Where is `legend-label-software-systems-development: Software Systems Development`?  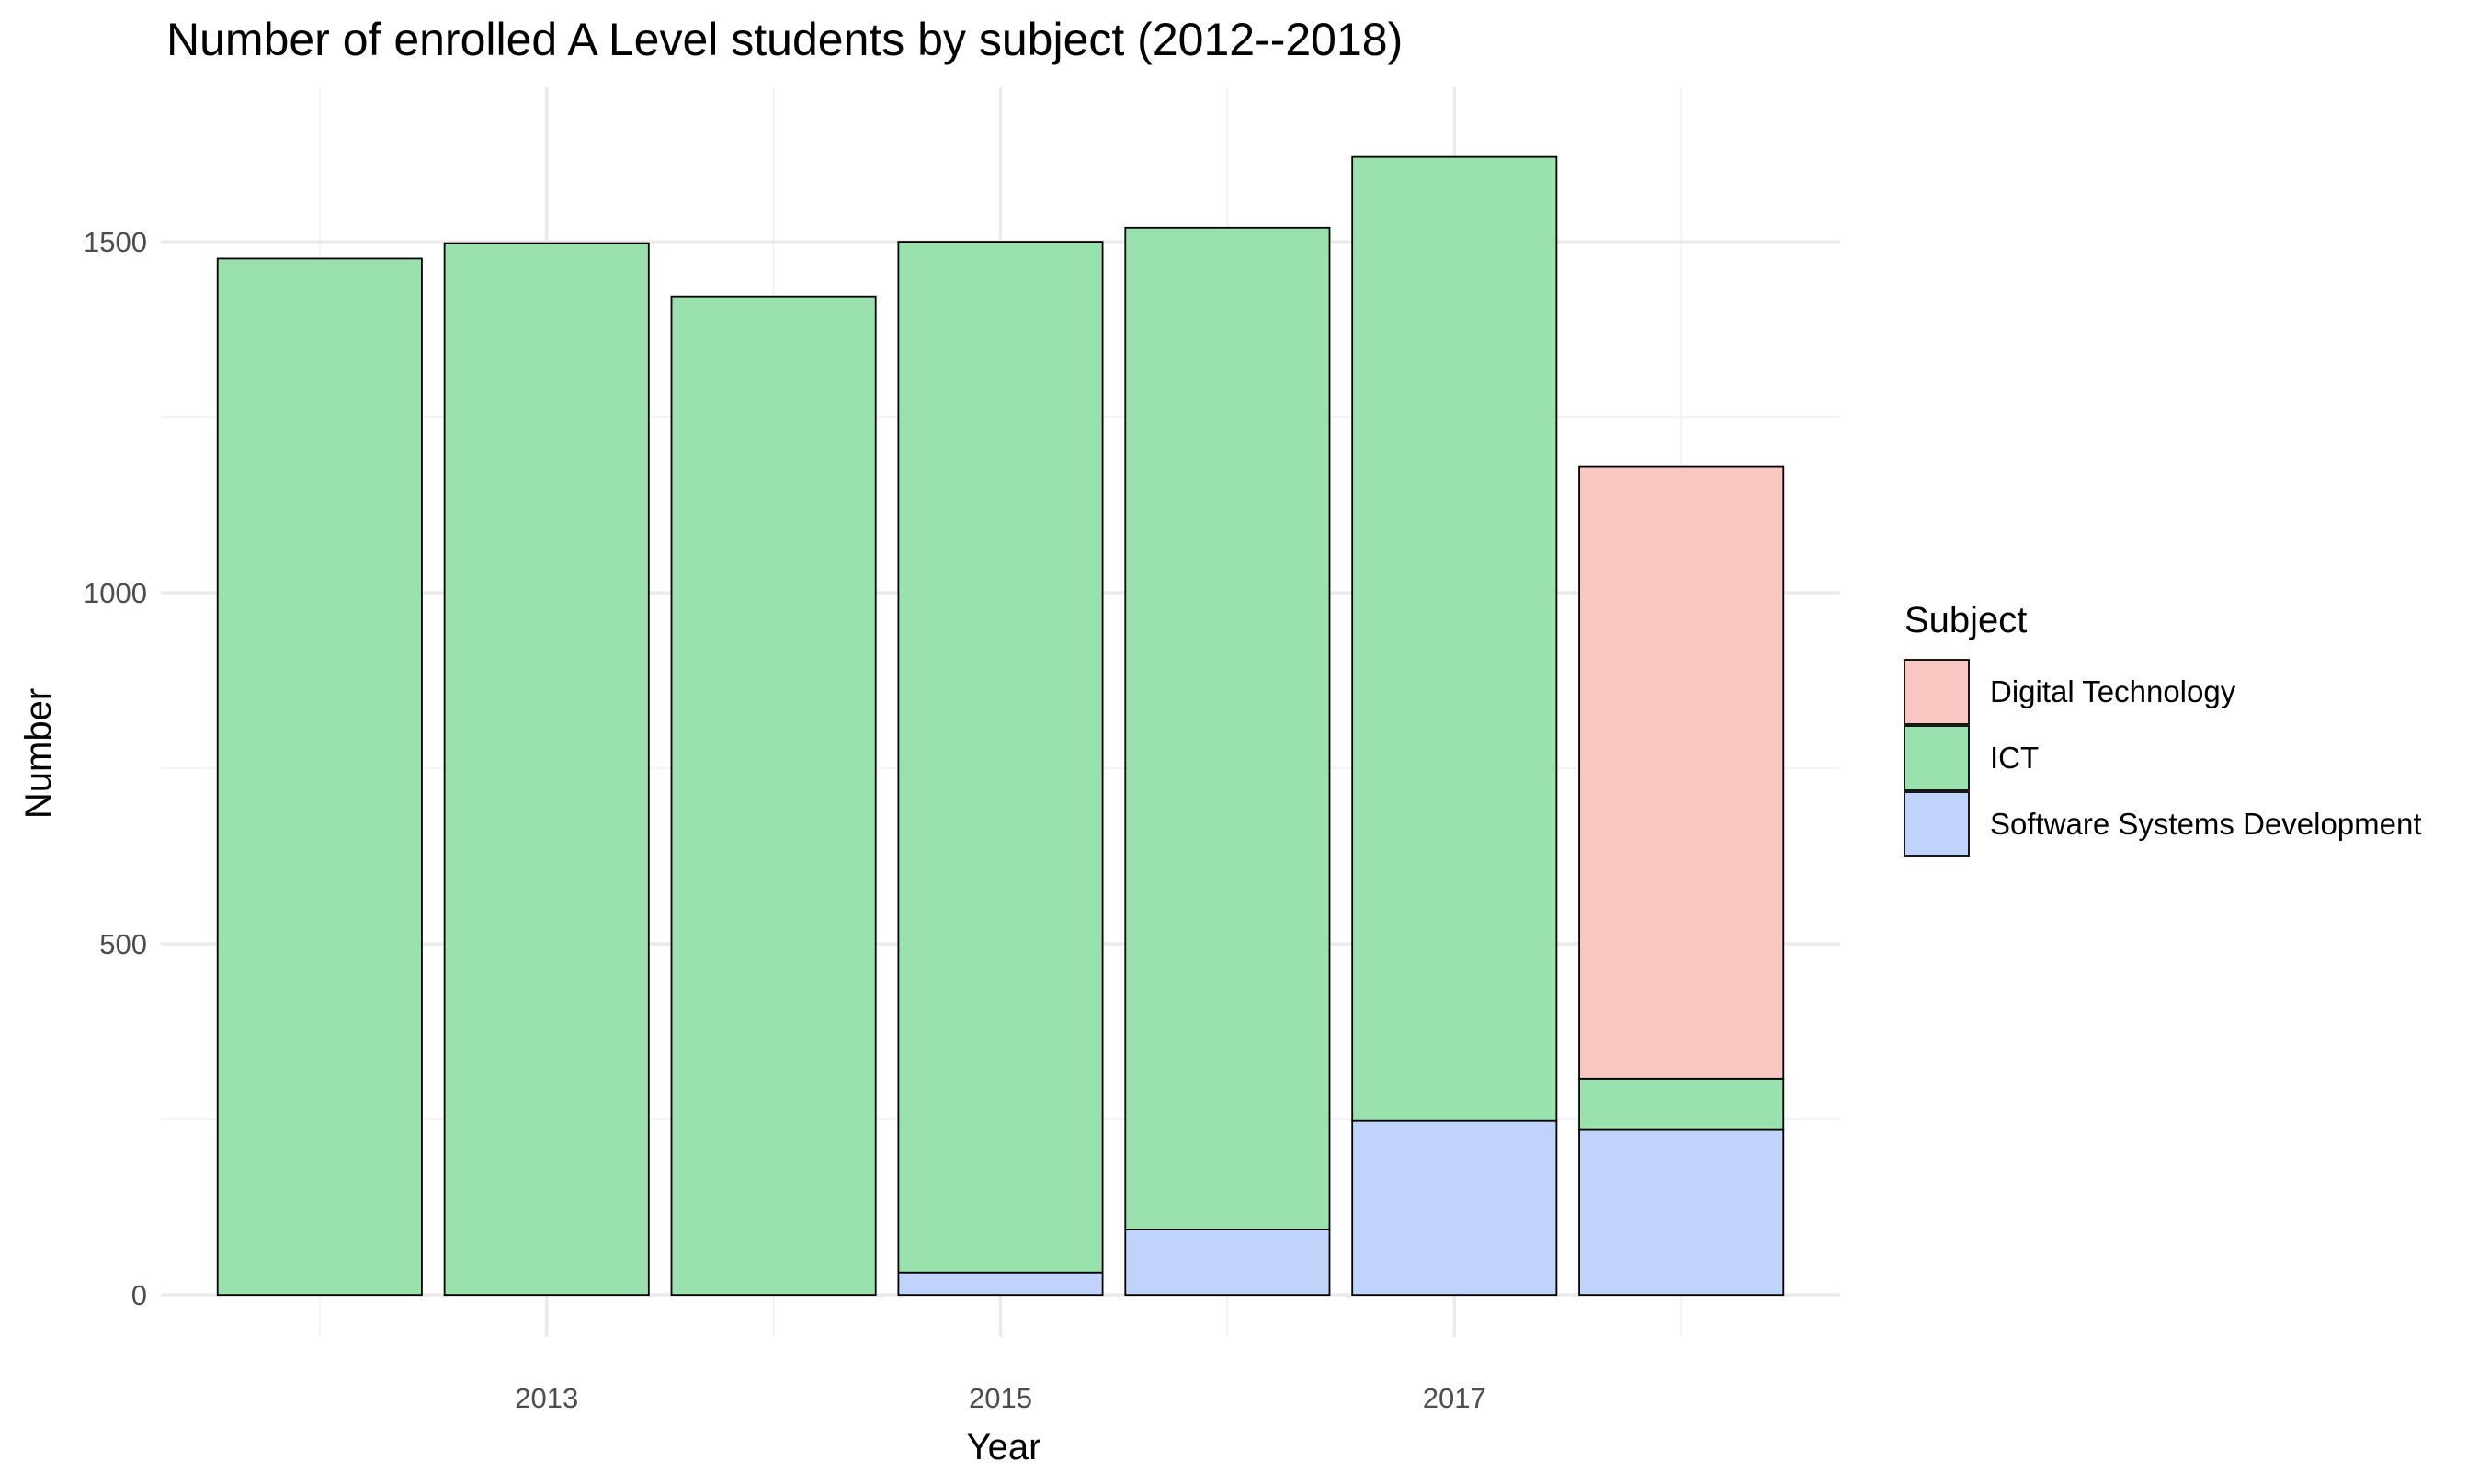 legend-label-software-systems-development: Software Systems Development is located at coordinates (2206, 824).